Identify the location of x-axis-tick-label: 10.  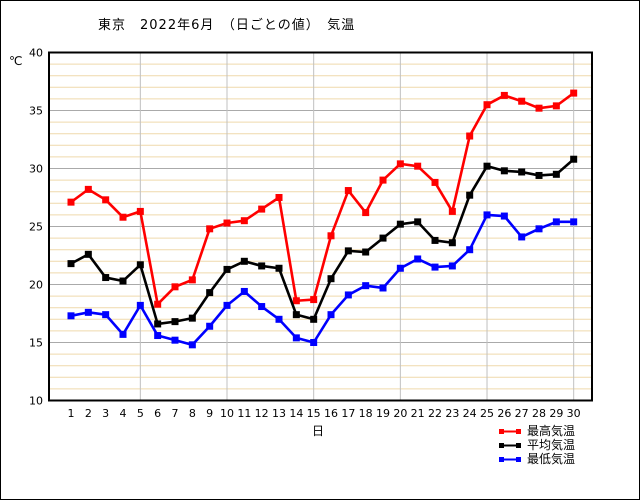
(227, 413).